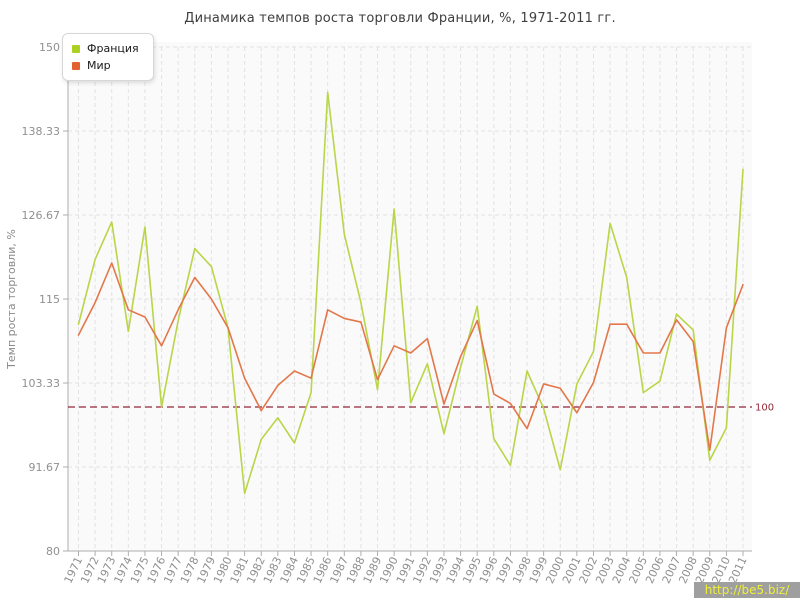  Describe the element at coordinates (99, 65) in the screenshot. I see `legend-label-world: Мир` at that location.